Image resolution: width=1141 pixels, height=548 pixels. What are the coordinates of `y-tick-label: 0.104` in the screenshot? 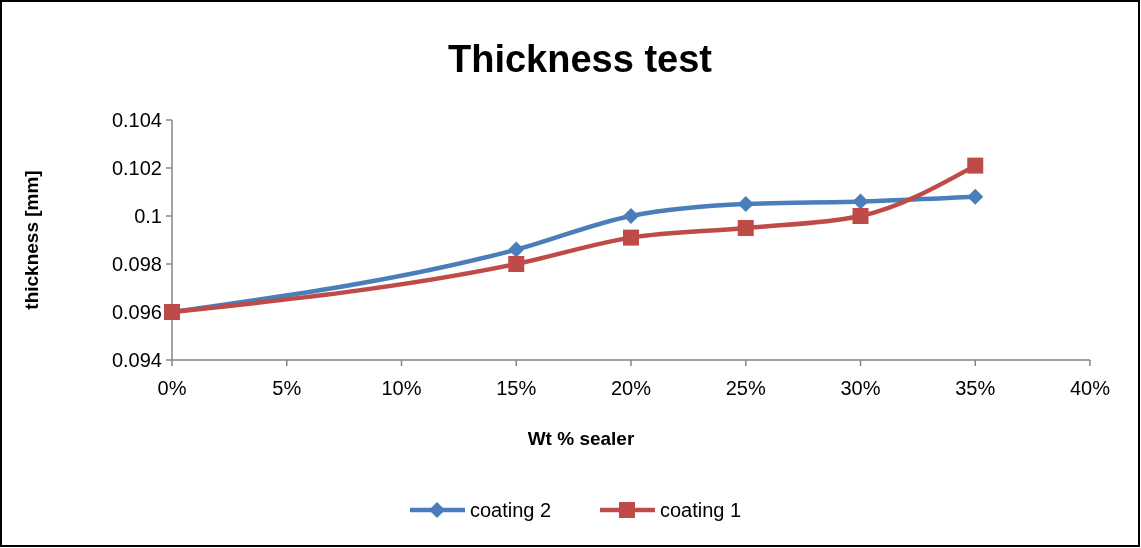 It's located at (136, 120).